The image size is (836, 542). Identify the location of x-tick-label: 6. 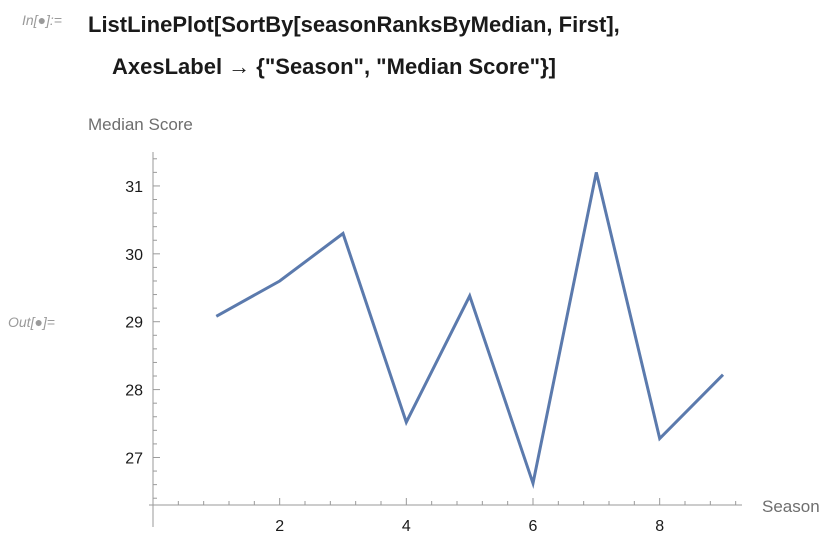
(533, 526).